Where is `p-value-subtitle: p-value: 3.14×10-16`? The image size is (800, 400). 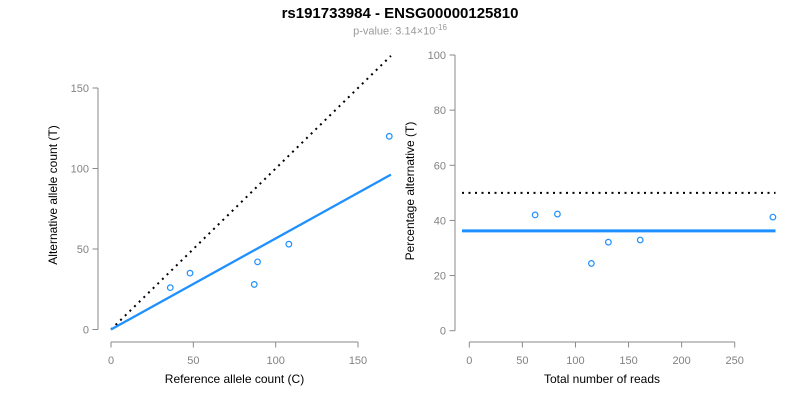
p-value-subtitle: p-value: 3.14×10-16 is located at coordinates (400, 30).